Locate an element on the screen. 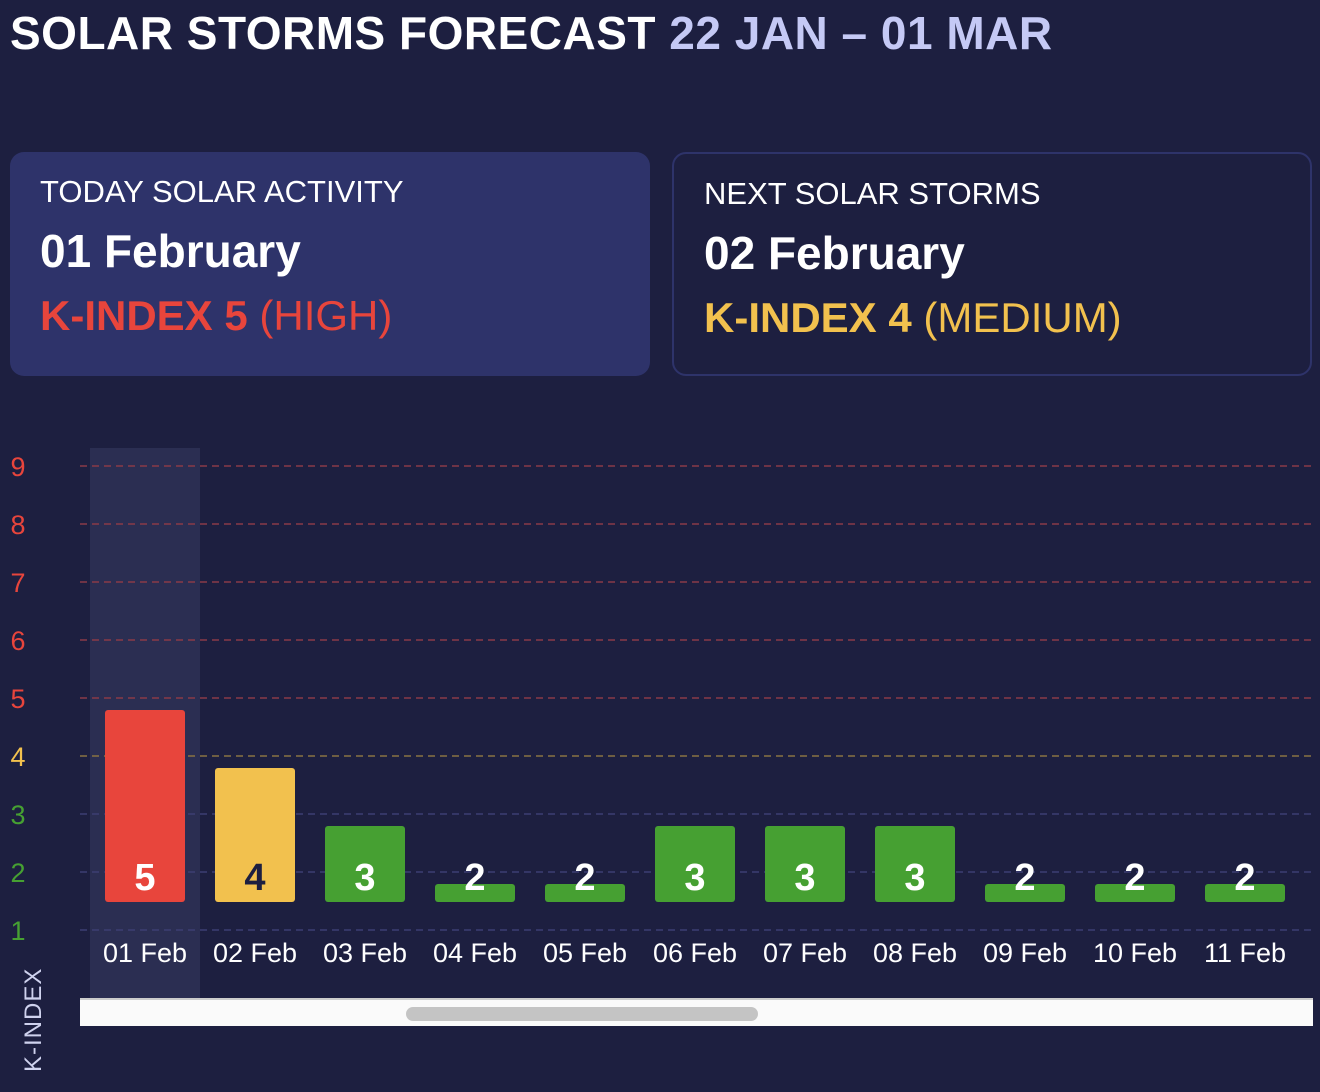 This screenshot has height=1092, width=1320. x-tick-label: 08 Feb is located at coordinates (915, 953).